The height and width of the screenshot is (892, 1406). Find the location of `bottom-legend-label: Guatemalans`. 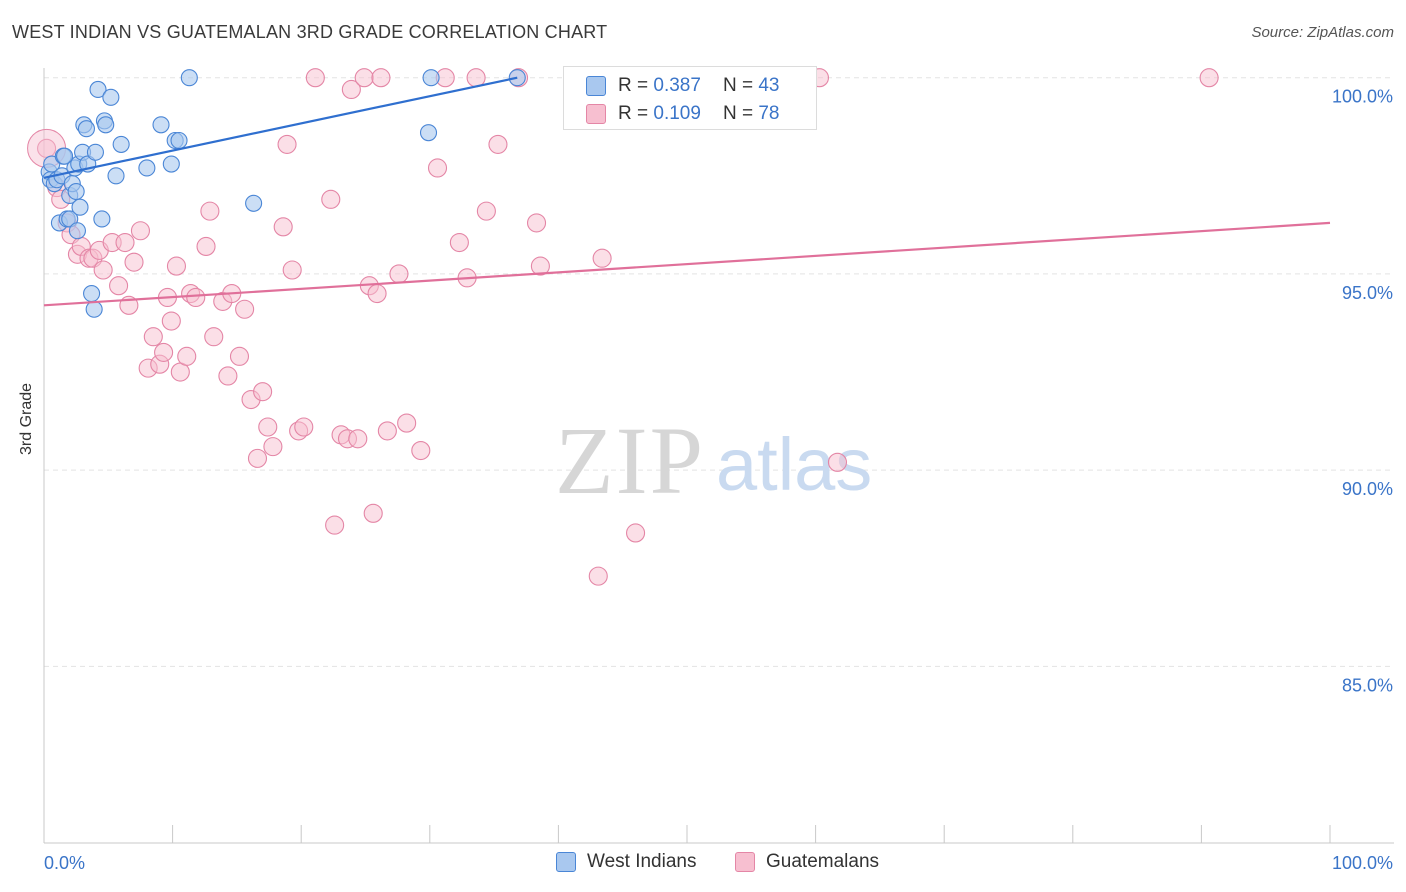

bottom-legend-label: Guatemalans is located at coordinates (823, 861).